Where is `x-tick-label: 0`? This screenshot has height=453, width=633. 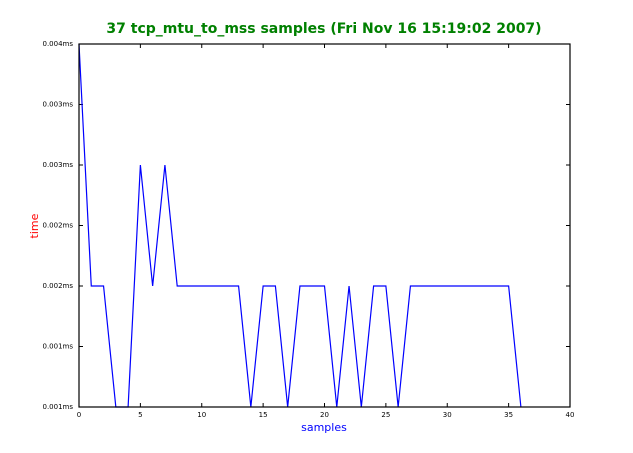
x-tick-label: 0 is located at coordinates (79, 415).